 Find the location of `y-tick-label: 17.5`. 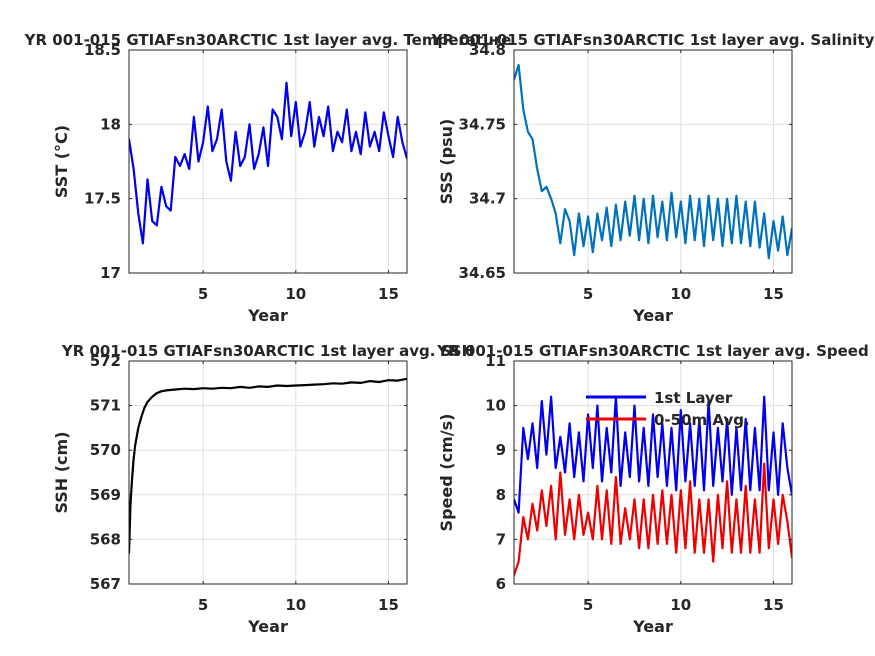

y-tick-label: 17.5 is located at coordinates (102, 199).